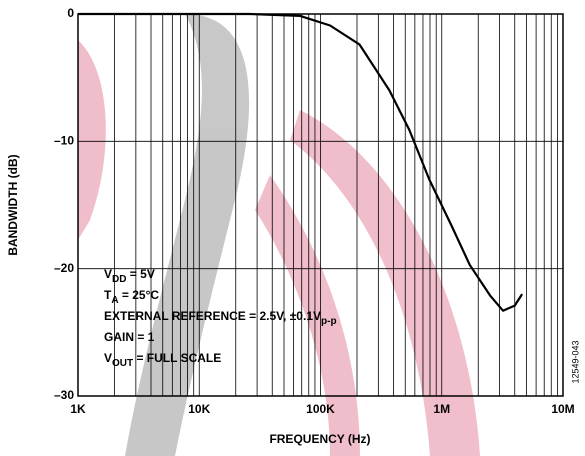 This screenshot has height=456, width=585. What do you see at coordinates (140, 274) in the screenshot?
I see `annotation-text: = 5V` at bounding box center [140, 274].